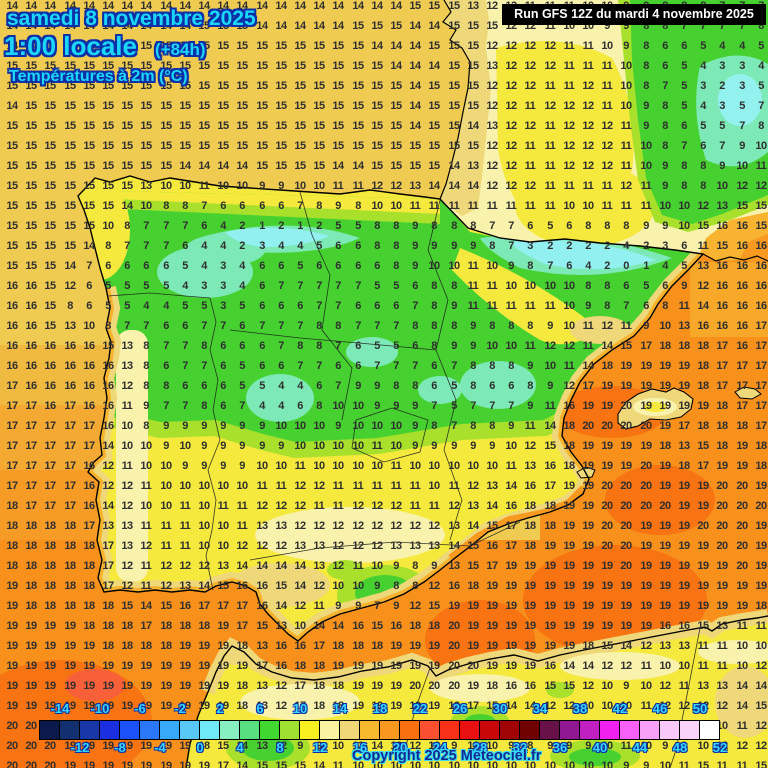 This screenshot has height=768, width=768. I want to click on legend-tick-label: 36, so click(560, 747).